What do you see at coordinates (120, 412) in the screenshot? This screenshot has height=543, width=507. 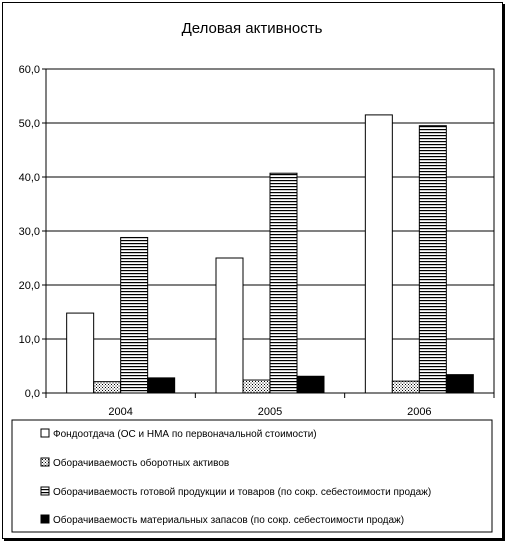 I see `x-tick-label: 2004` at bounding box center [120, 412].